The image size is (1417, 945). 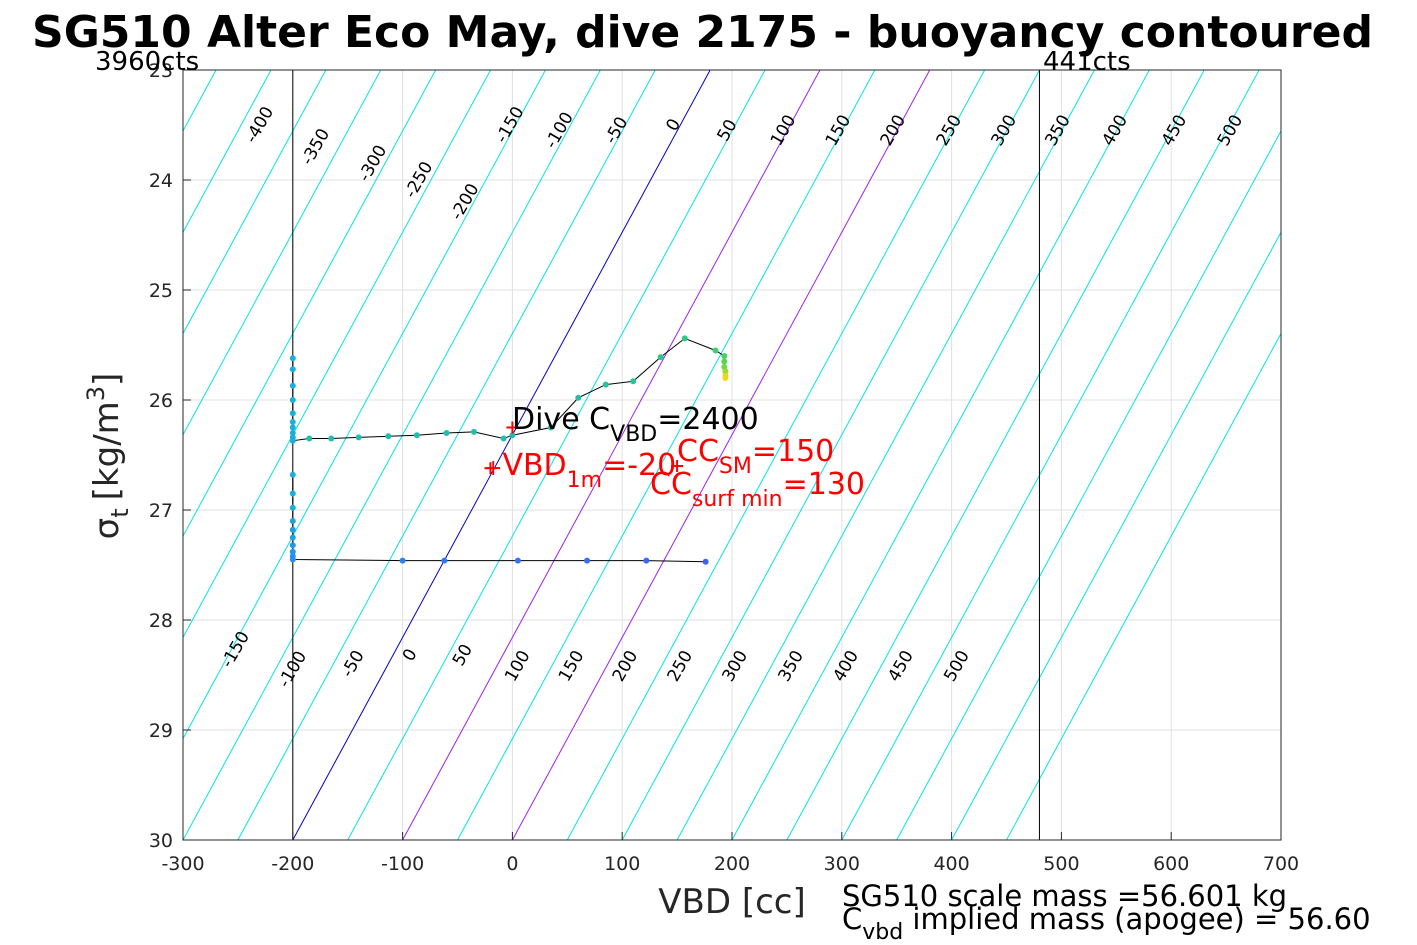 What do you see at coordinates (622, 864) in the screenshot?
I see `x-tick-label: 100` at bounding box center [622, 864].